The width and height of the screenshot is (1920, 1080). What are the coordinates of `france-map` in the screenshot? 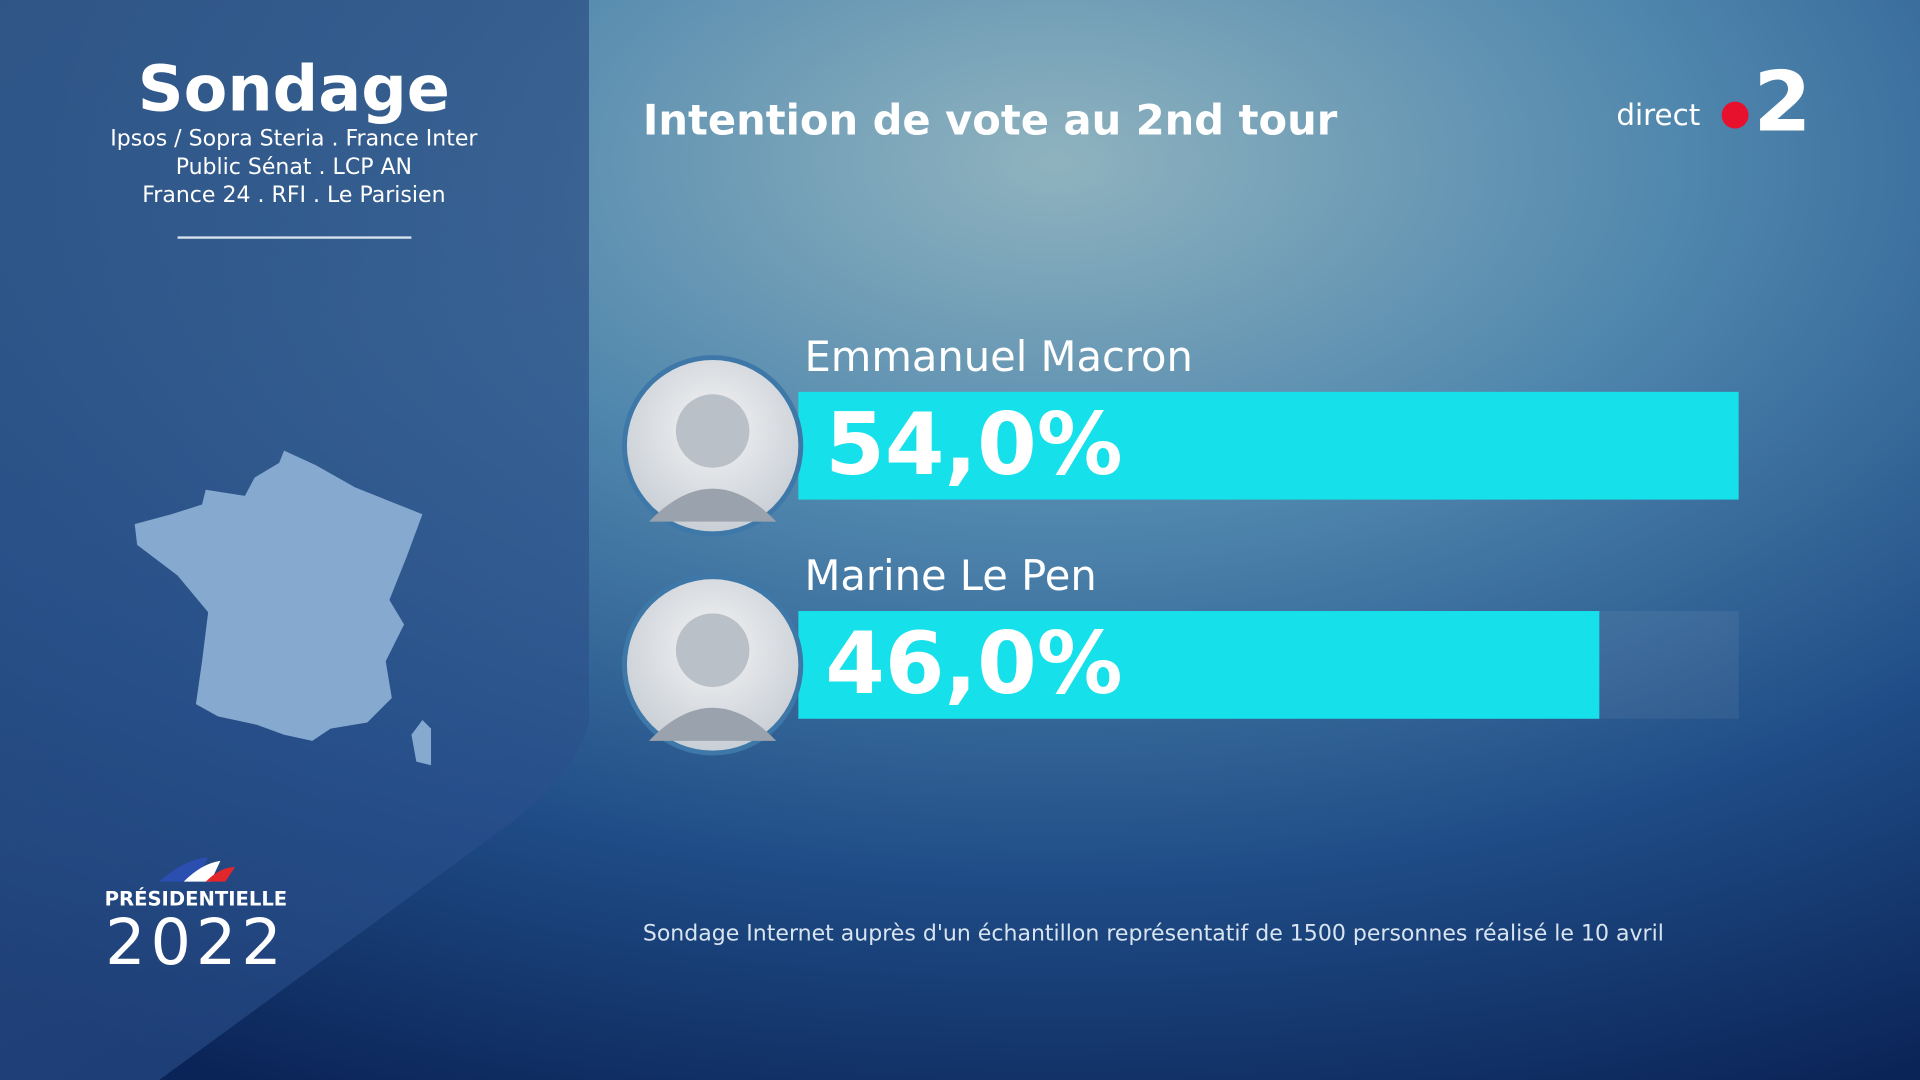 It's located at (283, 608).